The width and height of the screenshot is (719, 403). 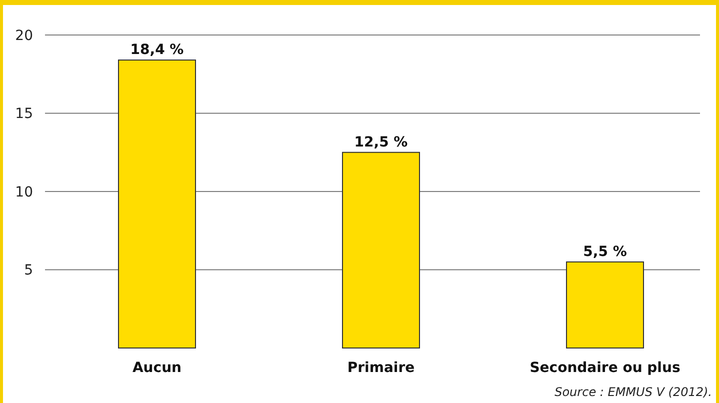 I want to click on y-tick-label: 15, so click(x=24, y=114).